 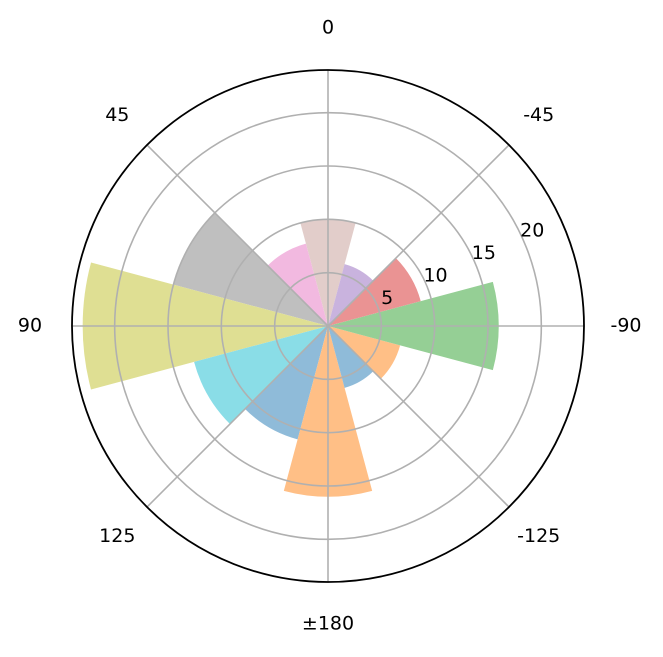 What do you see at coordinates (387, 298) in the screenshot?
I see `r-tick-label: 5` at bounding box center [387, 298].